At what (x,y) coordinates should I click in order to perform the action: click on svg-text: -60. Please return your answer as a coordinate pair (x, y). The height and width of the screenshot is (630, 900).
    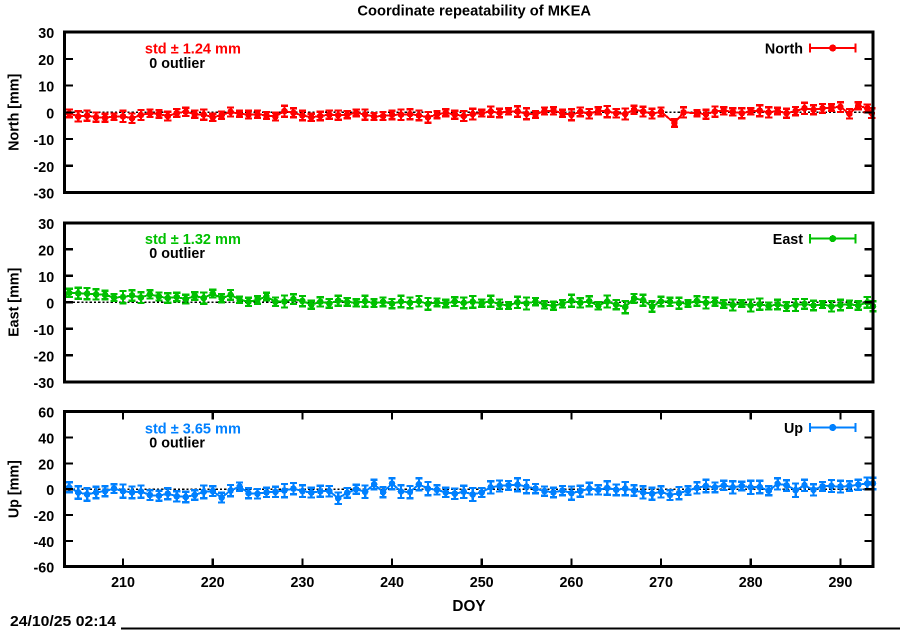
    Looking at the image, I should click on (44, 569).